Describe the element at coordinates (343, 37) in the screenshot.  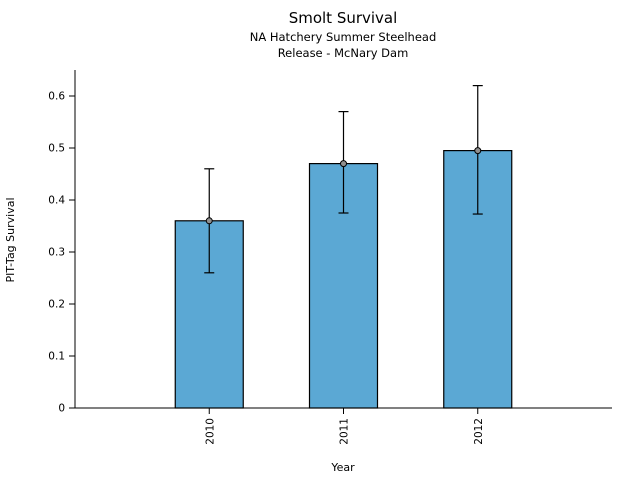
I see `chart-subtitle-line1: NA Hatchery Summer Steelhead` at that location.